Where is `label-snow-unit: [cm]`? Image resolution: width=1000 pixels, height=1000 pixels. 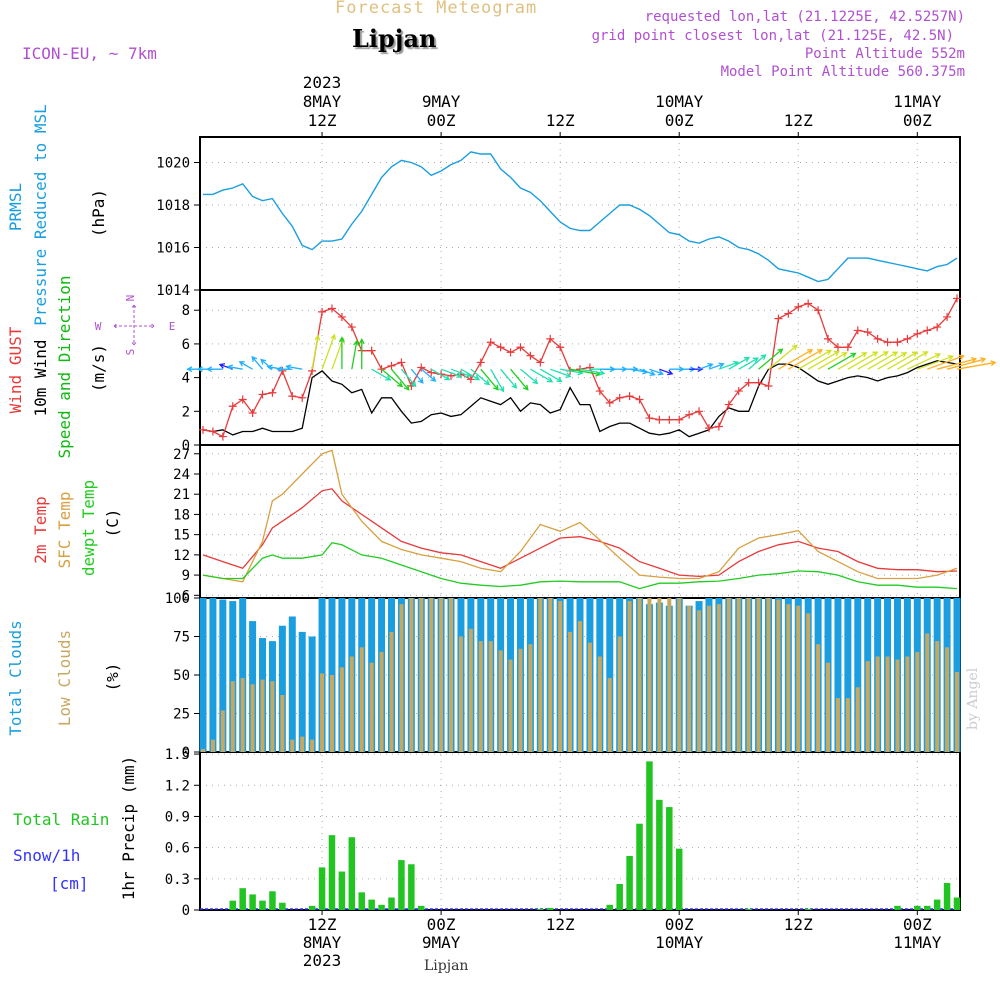 label-snow-unit: [cm] is located at coordinates (69, 883).